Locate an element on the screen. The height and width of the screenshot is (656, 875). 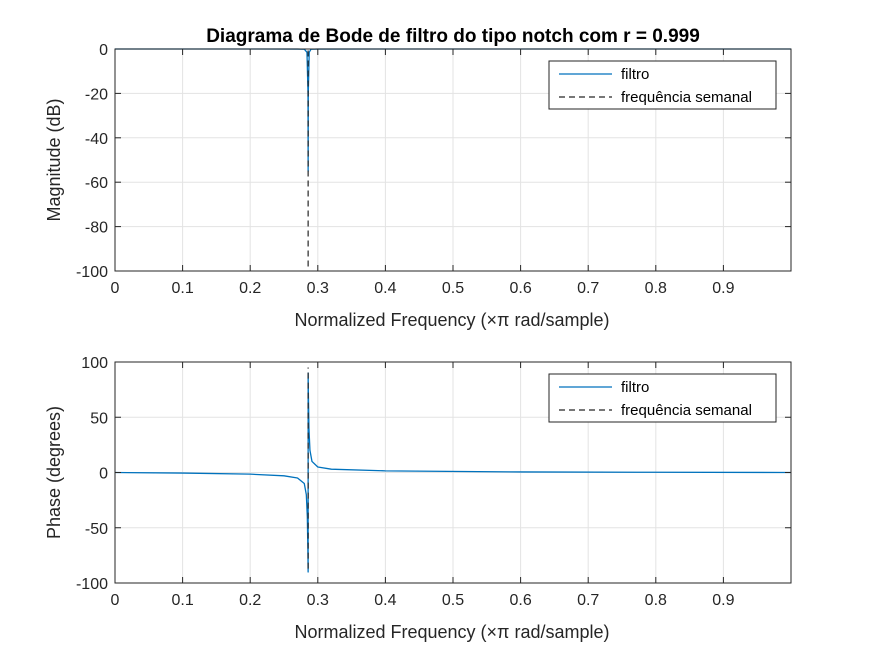
phase-xtick-label: 0.2 is located at coordinates (250, 600).